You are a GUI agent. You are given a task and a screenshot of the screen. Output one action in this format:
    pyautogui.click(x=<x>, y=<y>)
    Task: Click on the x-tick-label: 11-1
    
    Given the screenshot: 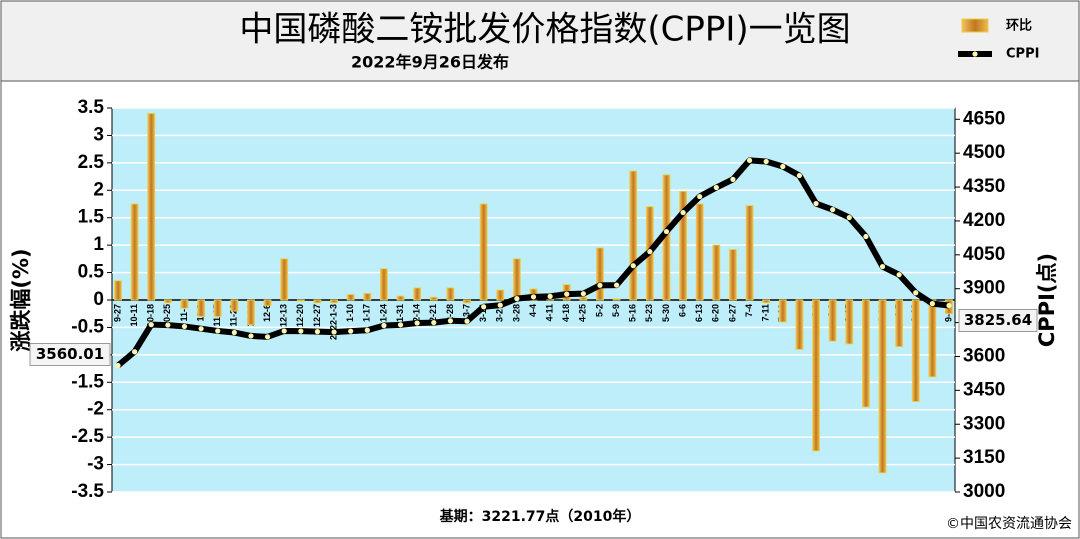 What is the action you would take?
    pyautogui.click(x=184, y=313)
    